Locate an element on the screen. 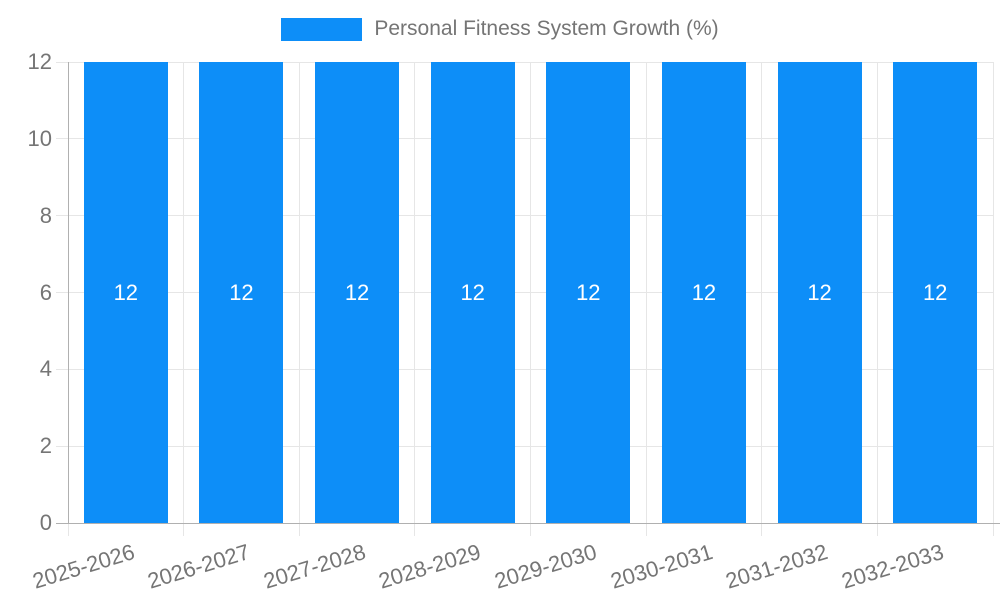 This screenshot has width=1000, height=600. y-tick-label: 0 is located at coordinates (45, 522).